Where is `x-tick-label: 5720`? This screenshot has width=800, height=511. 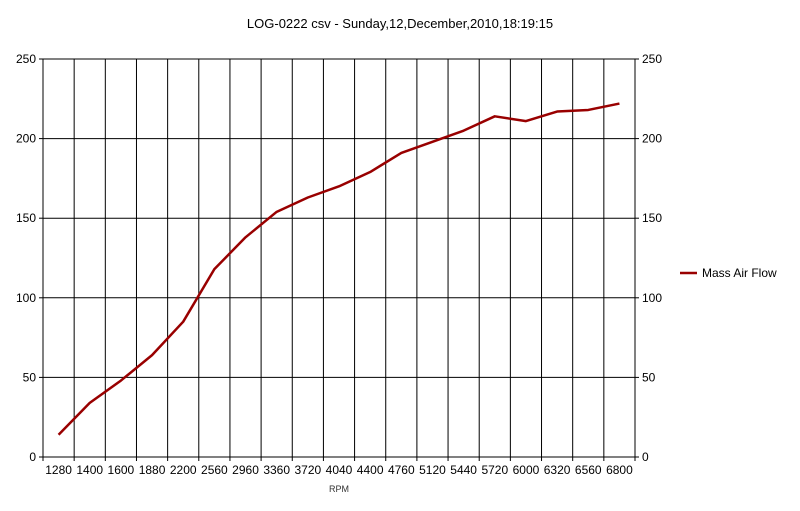 x-tick-label: 5720 is located at coordinates (494, 470).